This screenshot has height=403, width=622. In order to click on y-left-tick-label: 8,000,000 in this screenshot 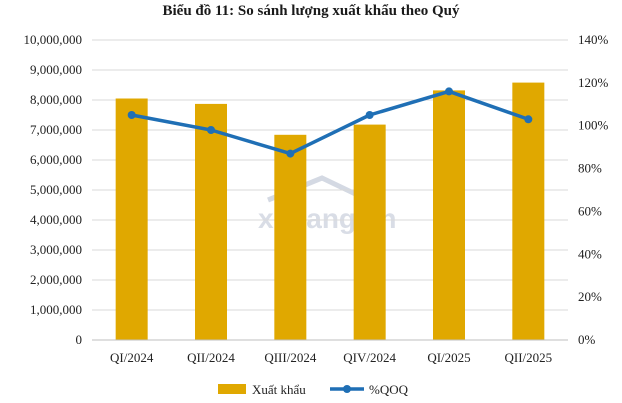, I will do `click(56, 99)`.